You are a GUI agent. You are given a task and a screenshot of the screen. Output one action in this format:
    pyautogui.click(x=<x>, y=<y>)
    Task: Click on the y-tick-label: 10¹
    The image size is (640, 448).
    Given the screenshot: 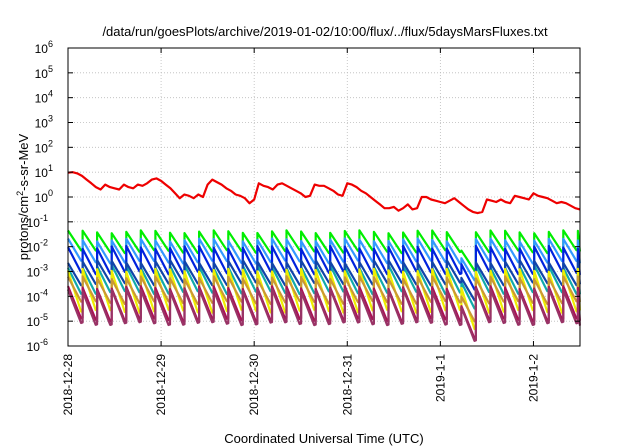 What is the action you would take?
    pyautogui.click(x=44, y=171)
    